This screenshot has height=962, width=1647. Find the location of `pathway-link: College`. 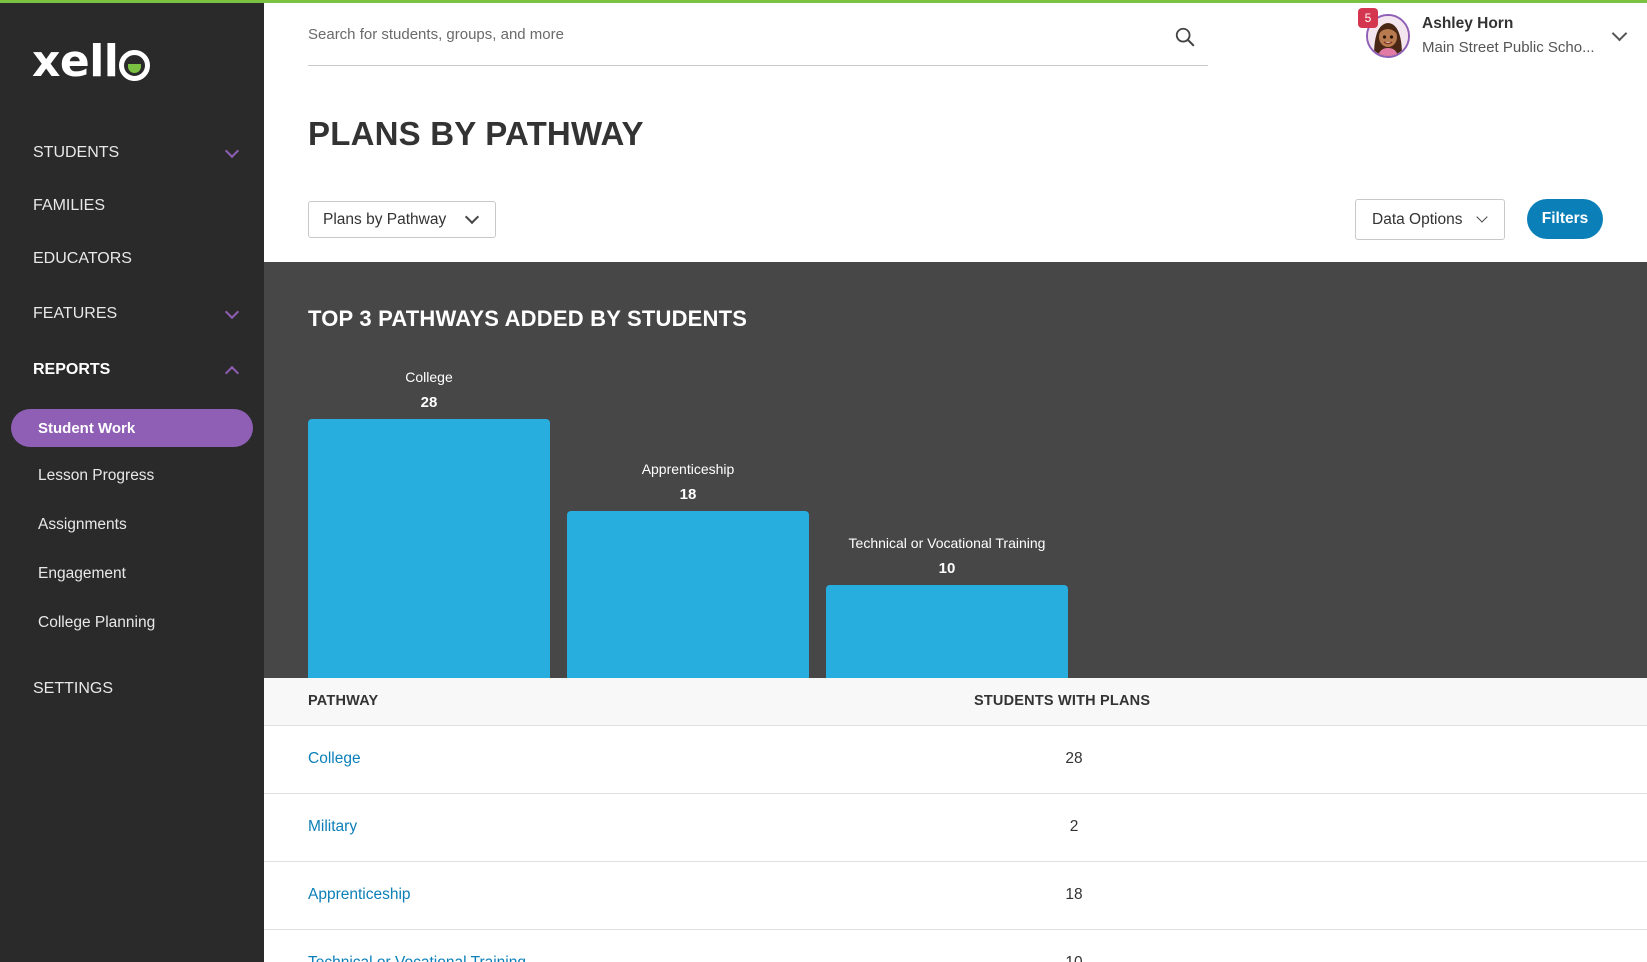

pathway-link: College is located at coordinates (334, 758).